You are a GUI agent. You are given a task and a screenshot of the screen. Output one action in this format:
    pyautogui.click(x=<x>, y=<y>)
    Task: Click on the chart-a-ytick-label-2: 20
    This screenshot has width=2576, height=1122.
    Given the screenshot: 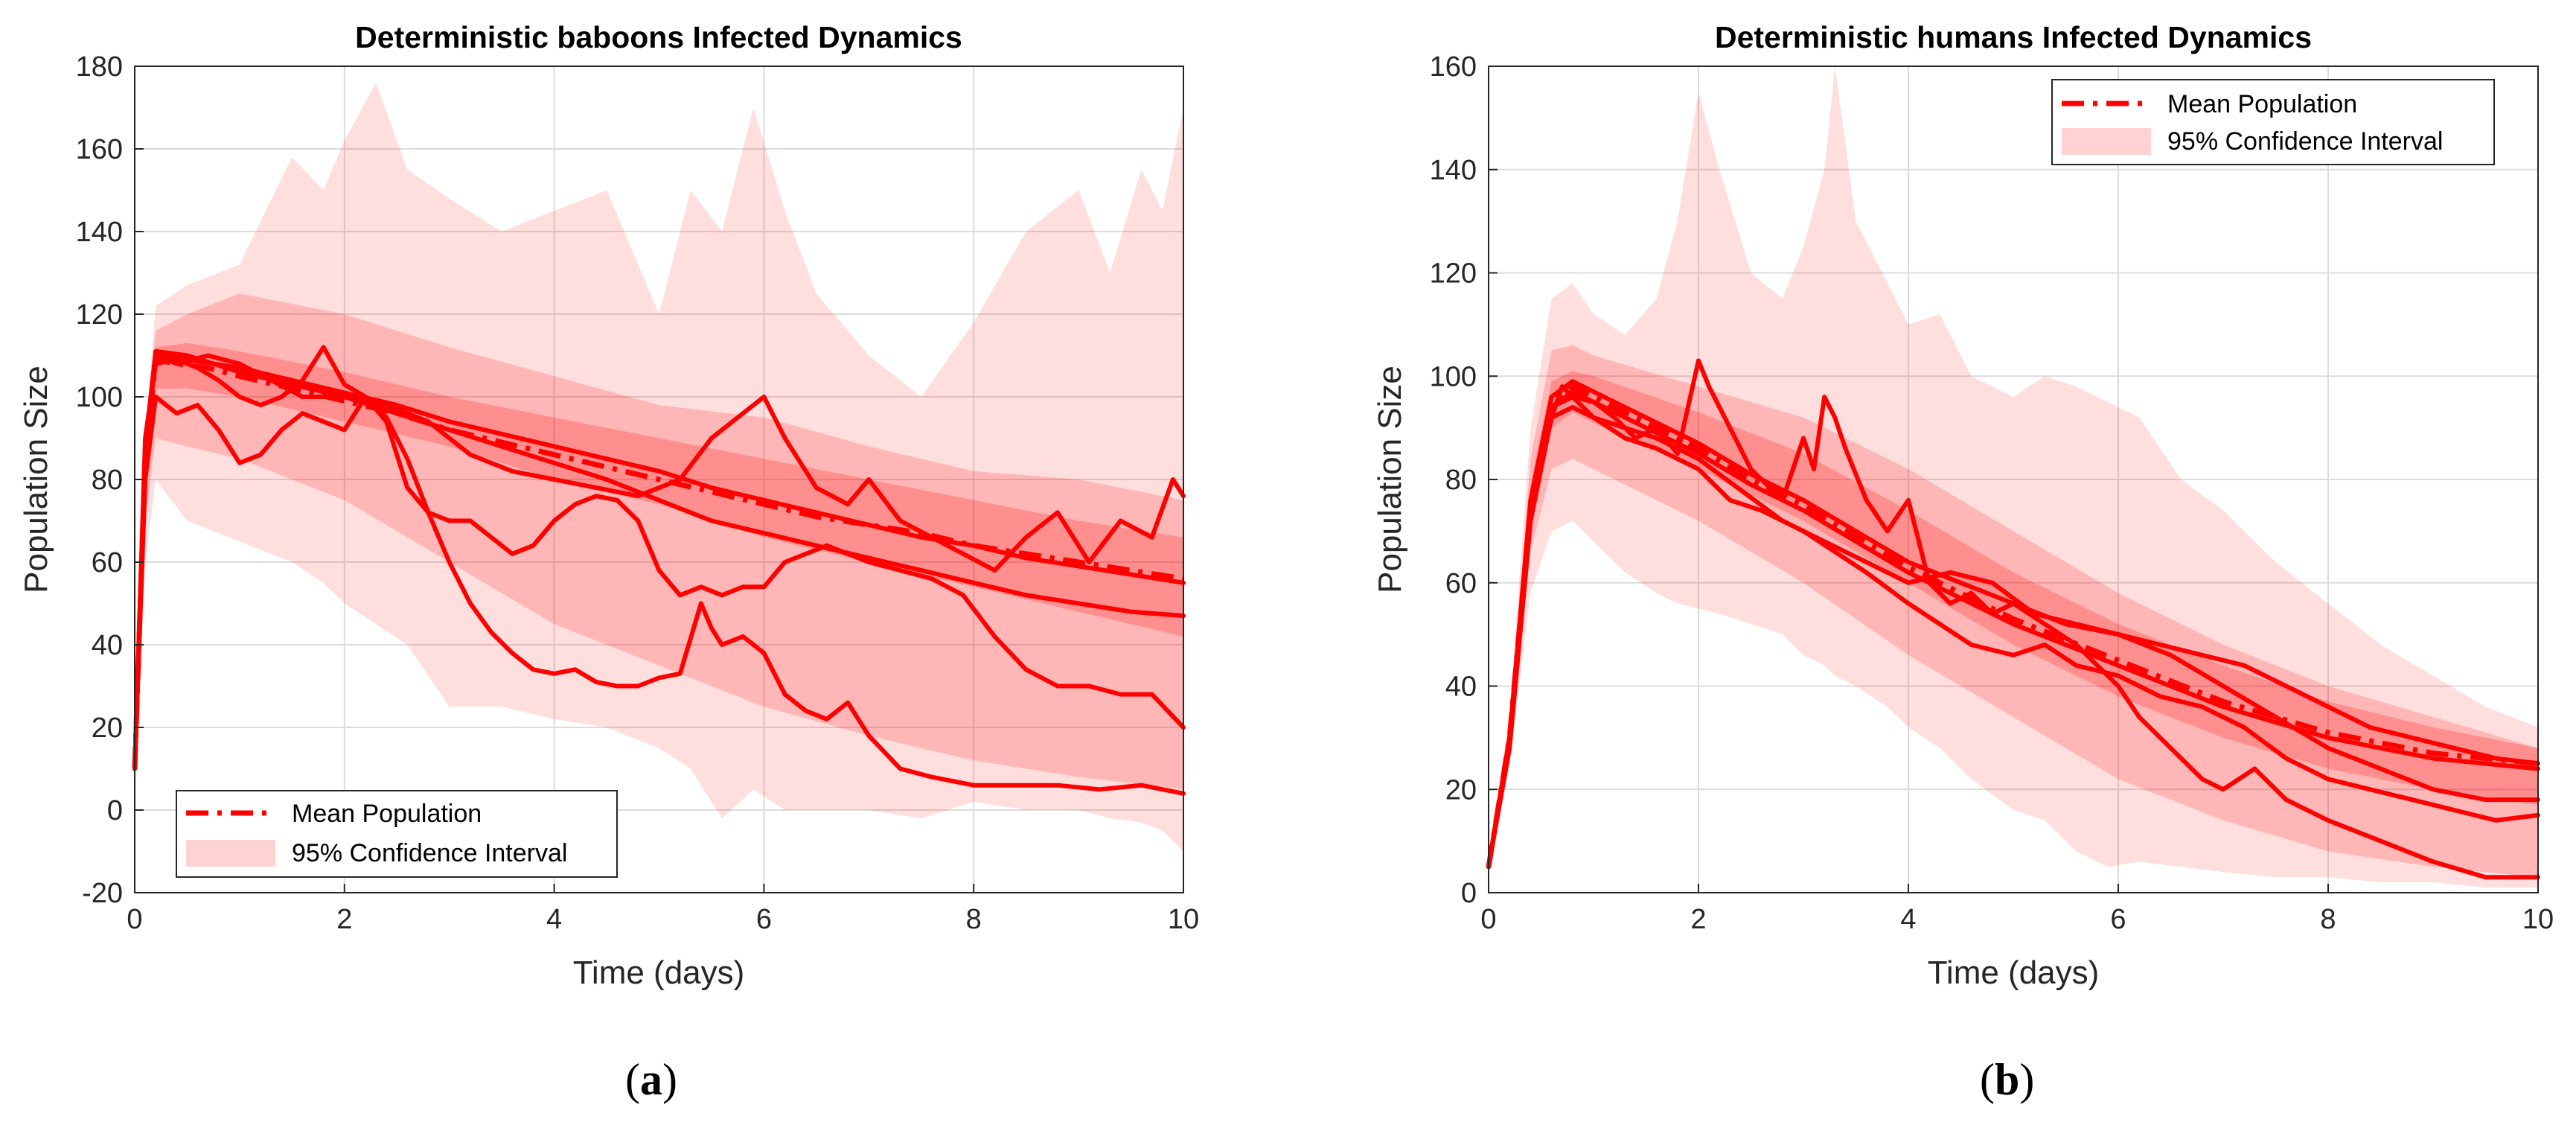 What is the action you would take?
    pyautogui.click(x=107, y=728)
    